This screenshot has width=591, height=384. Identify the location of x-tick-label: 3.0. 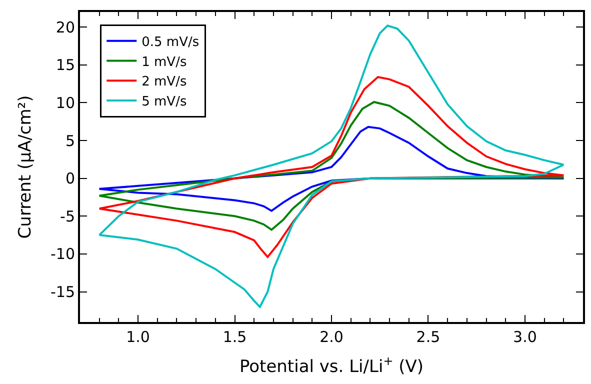
(525, 337).